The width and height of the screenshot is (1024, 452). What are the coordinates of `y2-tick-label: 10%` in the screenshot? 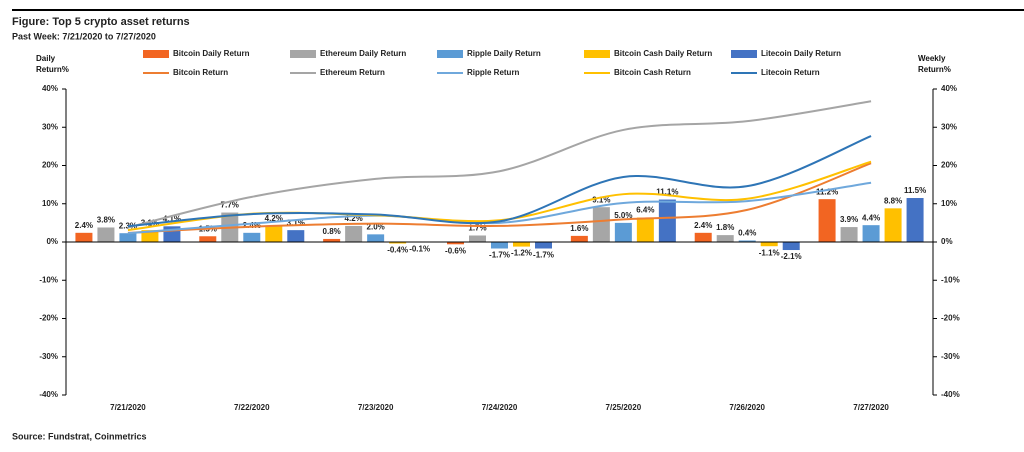 It's located at (949, 203).